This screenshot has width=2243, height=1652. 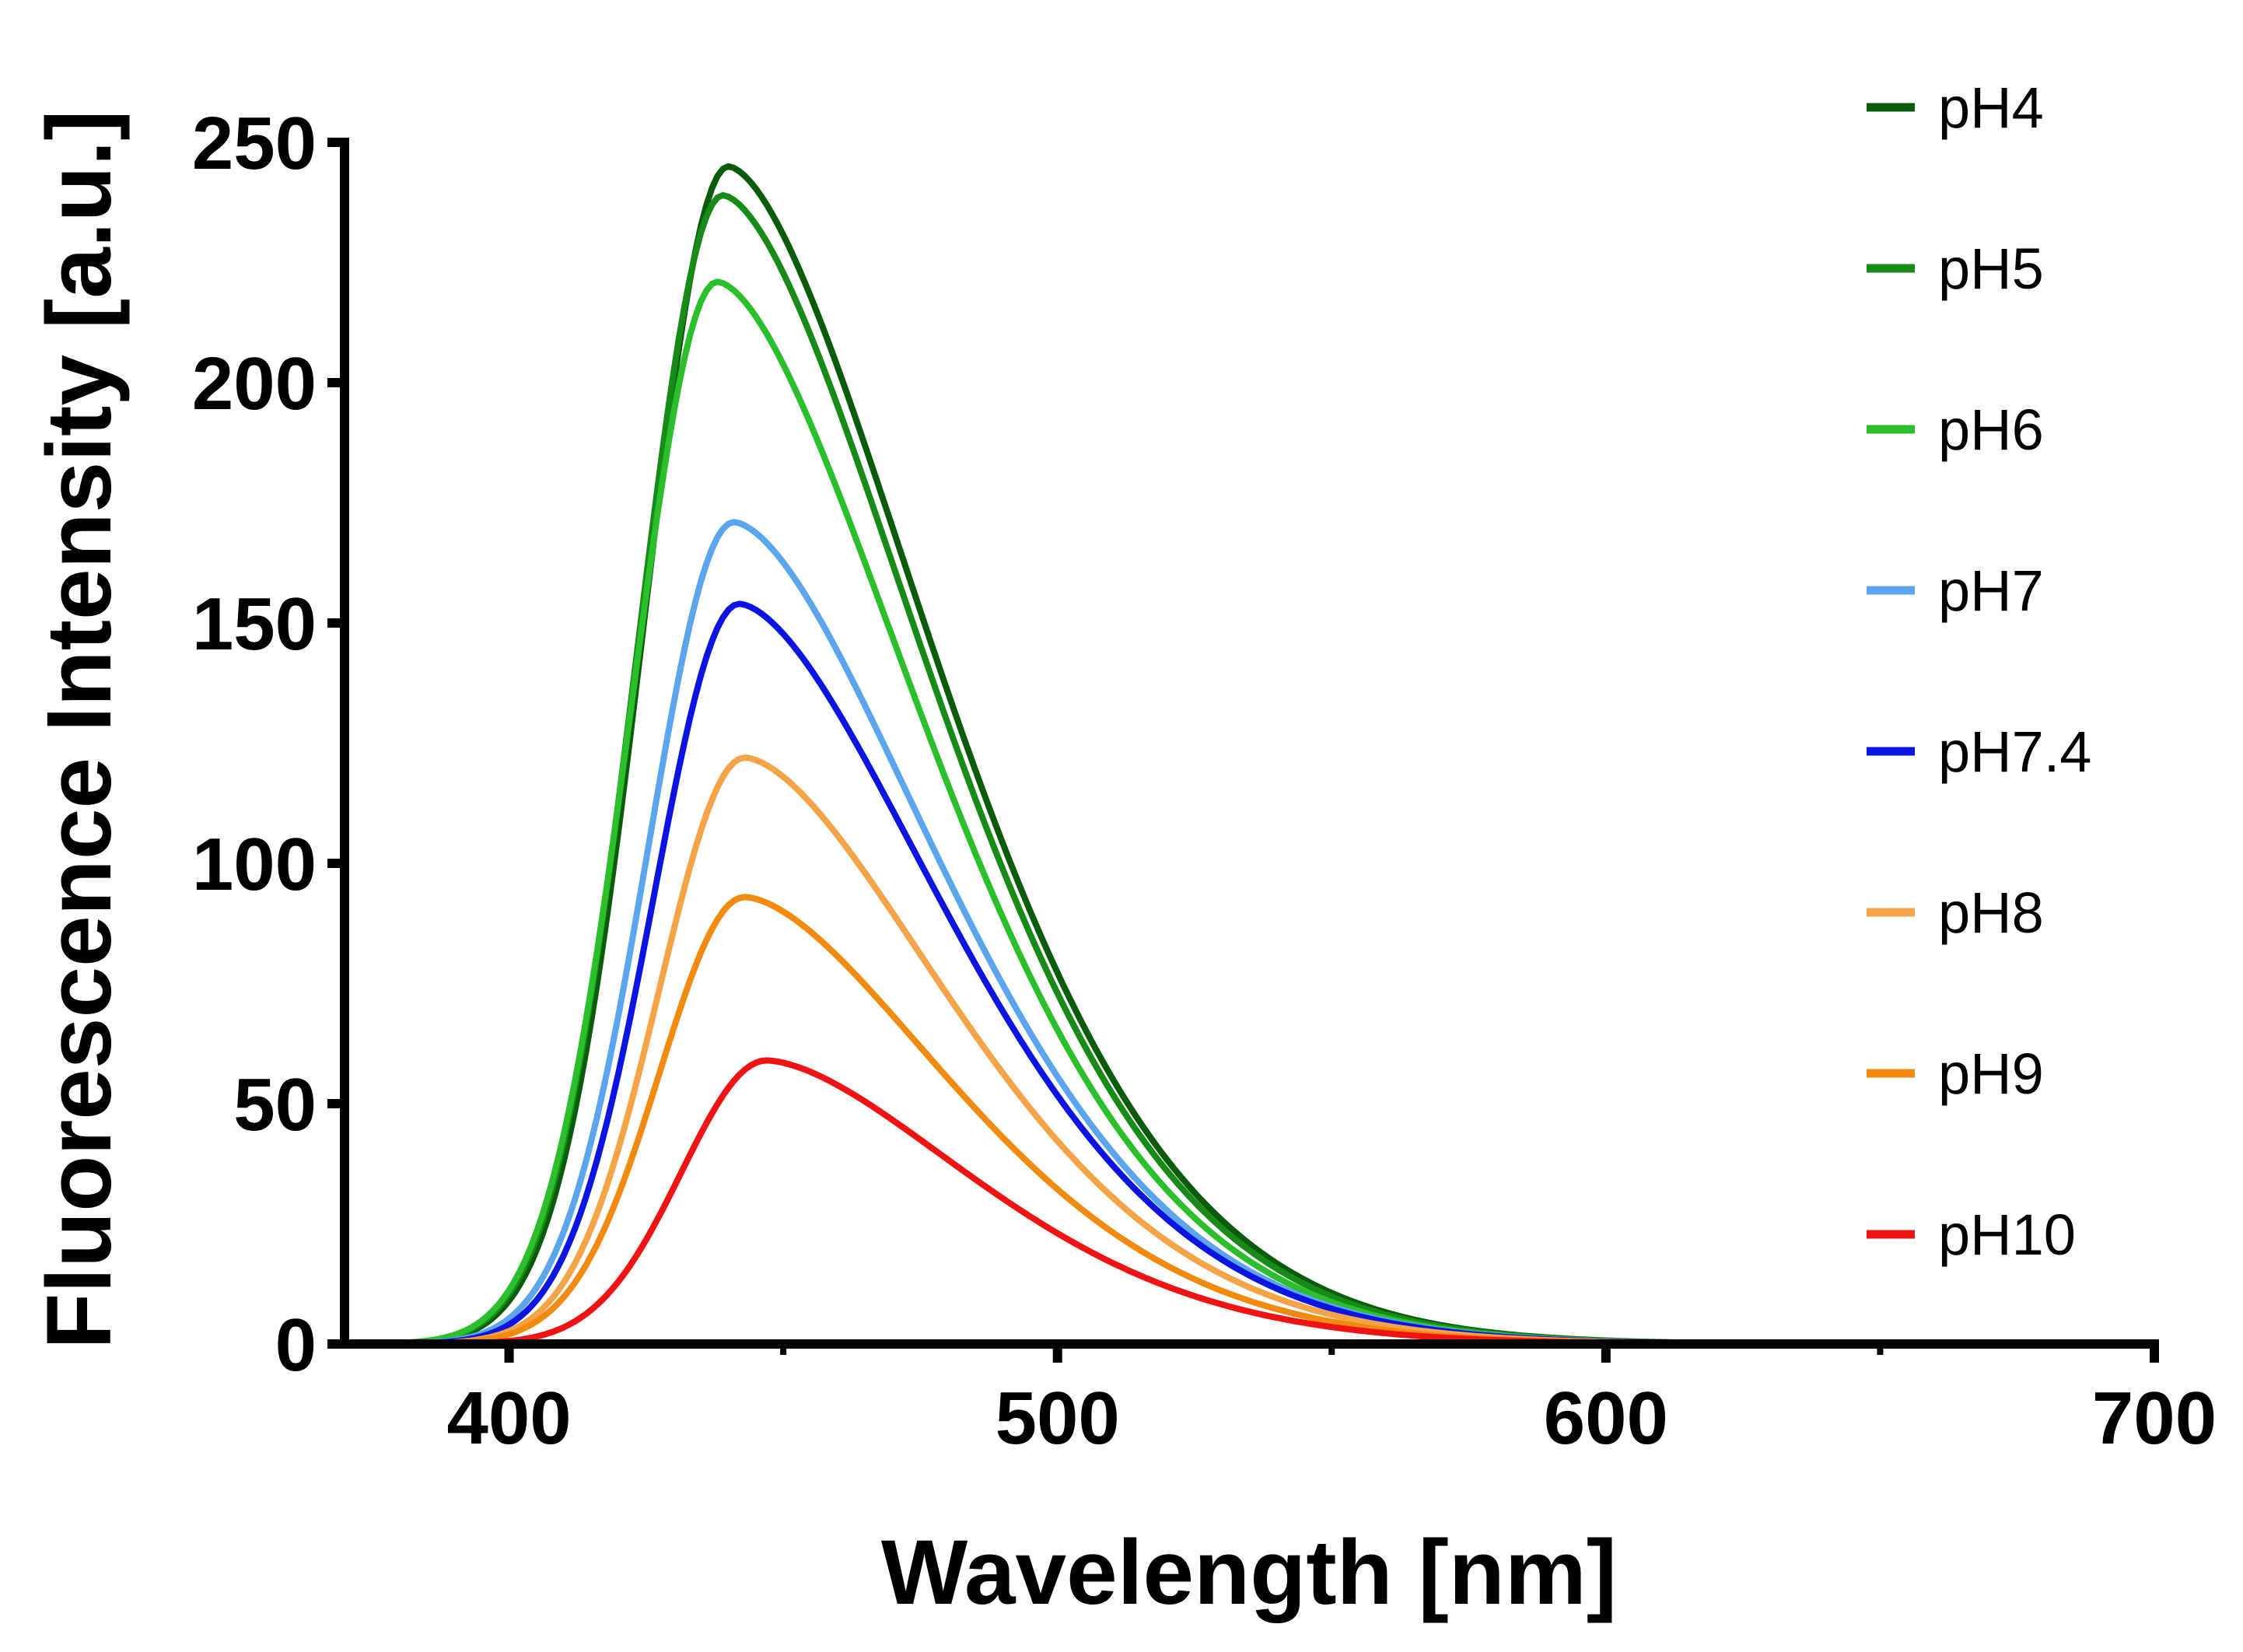 I want to click on legend-label: pH6, so click(x=1991, y=430).